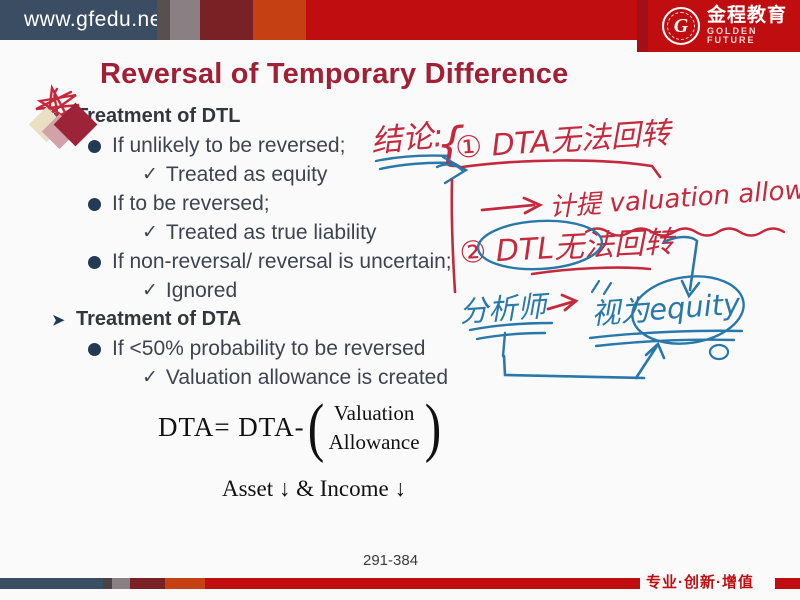 The image size is (800, 600). Describe the element at coordinates (269, 348) in the screenshot. I see `list-item-text: If <50% probability to be reversed` at that location.